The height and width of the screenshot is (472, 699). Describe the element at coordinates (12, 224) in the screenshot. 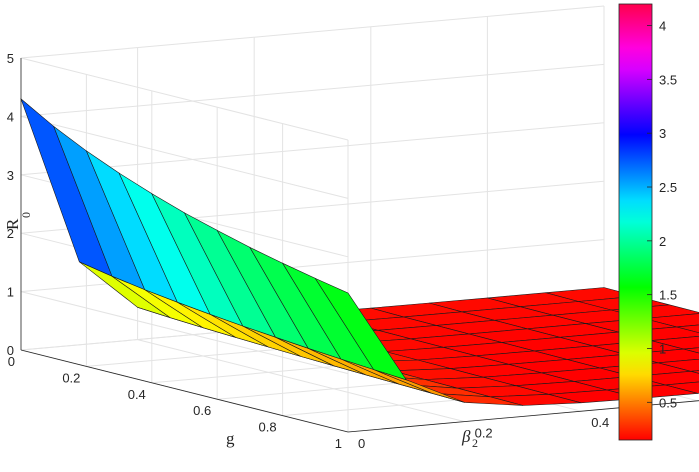

I see `z-axis-label-symbol: R` at that location.